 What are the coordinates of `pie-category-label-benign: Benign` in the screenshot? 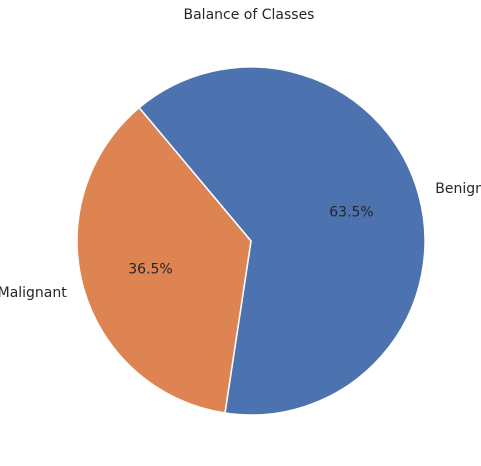 It's located at (458, 189).